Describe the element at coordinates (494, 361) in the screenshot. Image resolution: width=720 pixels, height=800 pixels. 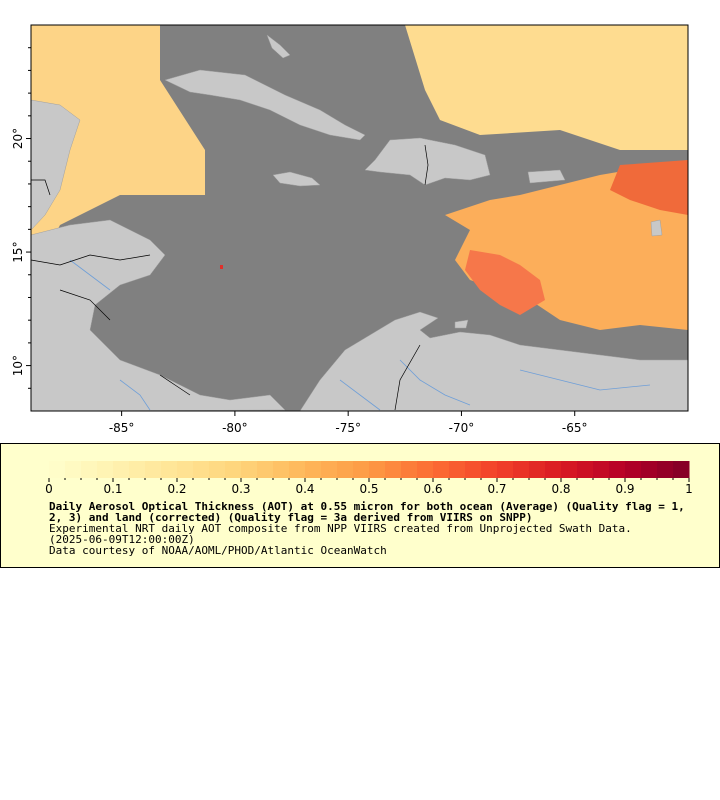
I see `land-south-america` at that location.